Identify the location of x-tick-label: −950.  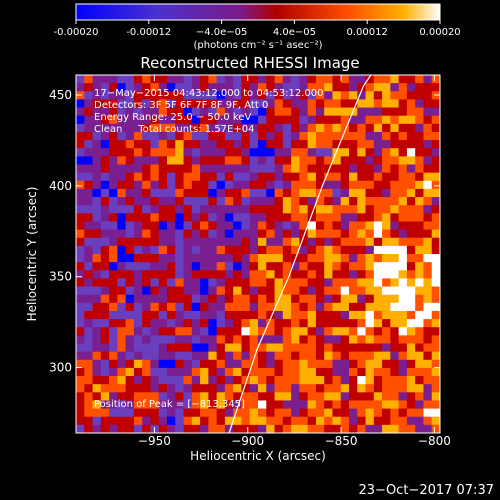
(154, 441).